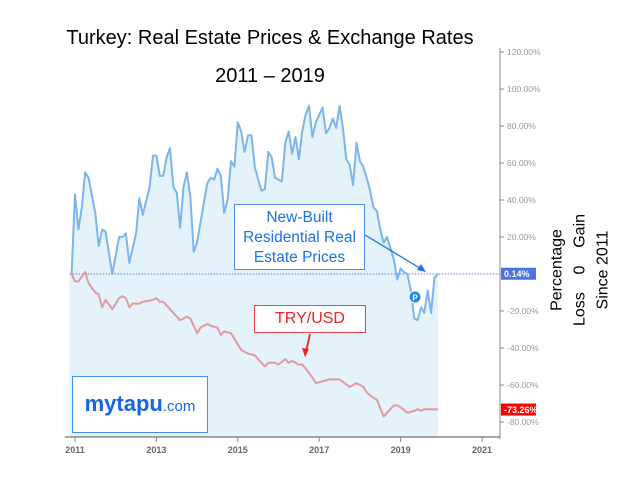 The image size is (640, 480). What do you see at coordinates (270, 76) in the screenshot?
I see `chart-subtitle: 2011 – 2019` at bounding box center [270, 76].